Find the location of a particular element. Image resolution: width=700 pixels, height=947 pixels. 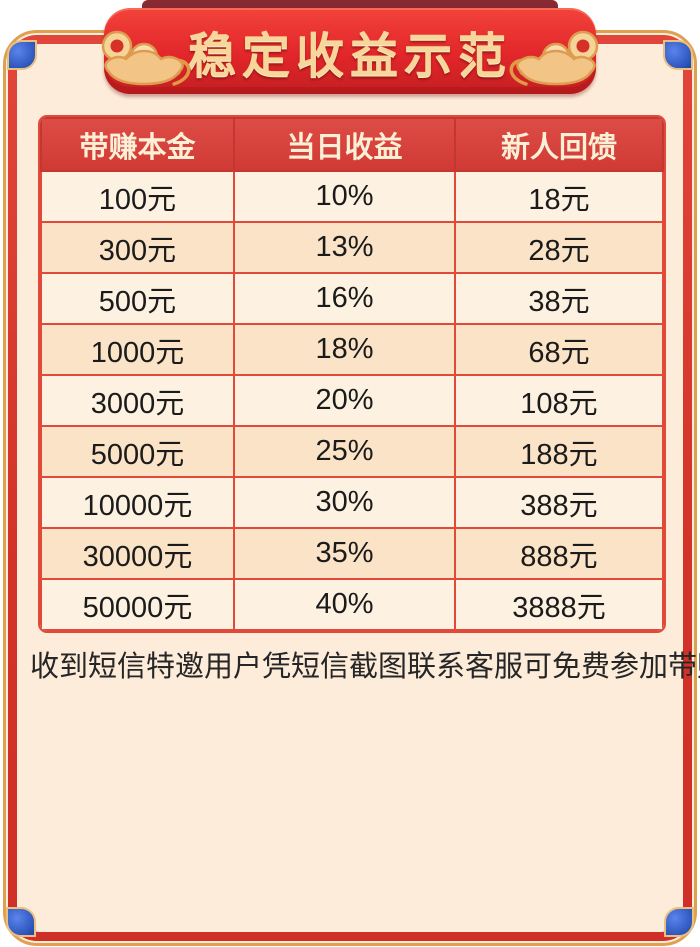

cell-principal: 30000元 is located at coordinates (137, 553).